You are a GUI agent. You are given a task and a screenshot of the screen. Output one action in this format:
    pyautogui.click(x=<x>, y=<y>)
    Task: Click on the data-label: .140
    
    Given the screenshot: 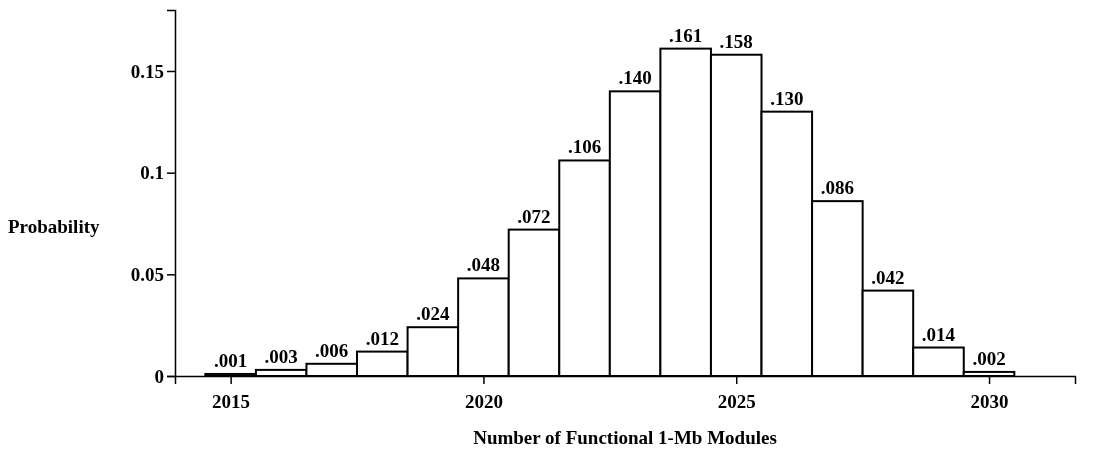 What is the action you would take?
    pyautogui.click(x=635, y=78)
    